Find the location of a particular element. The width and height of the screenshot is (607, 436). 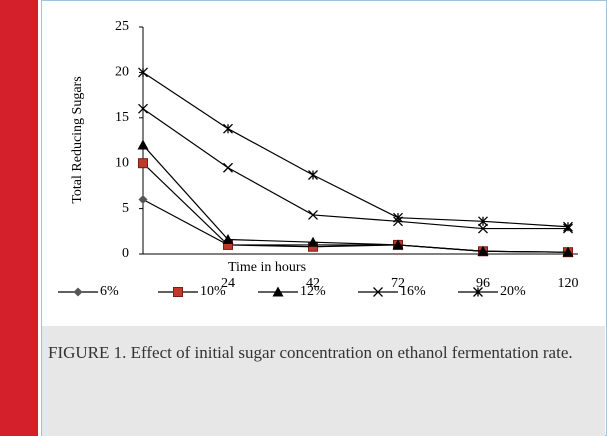

legend-label: 12% is located at coordinates (313, 291).